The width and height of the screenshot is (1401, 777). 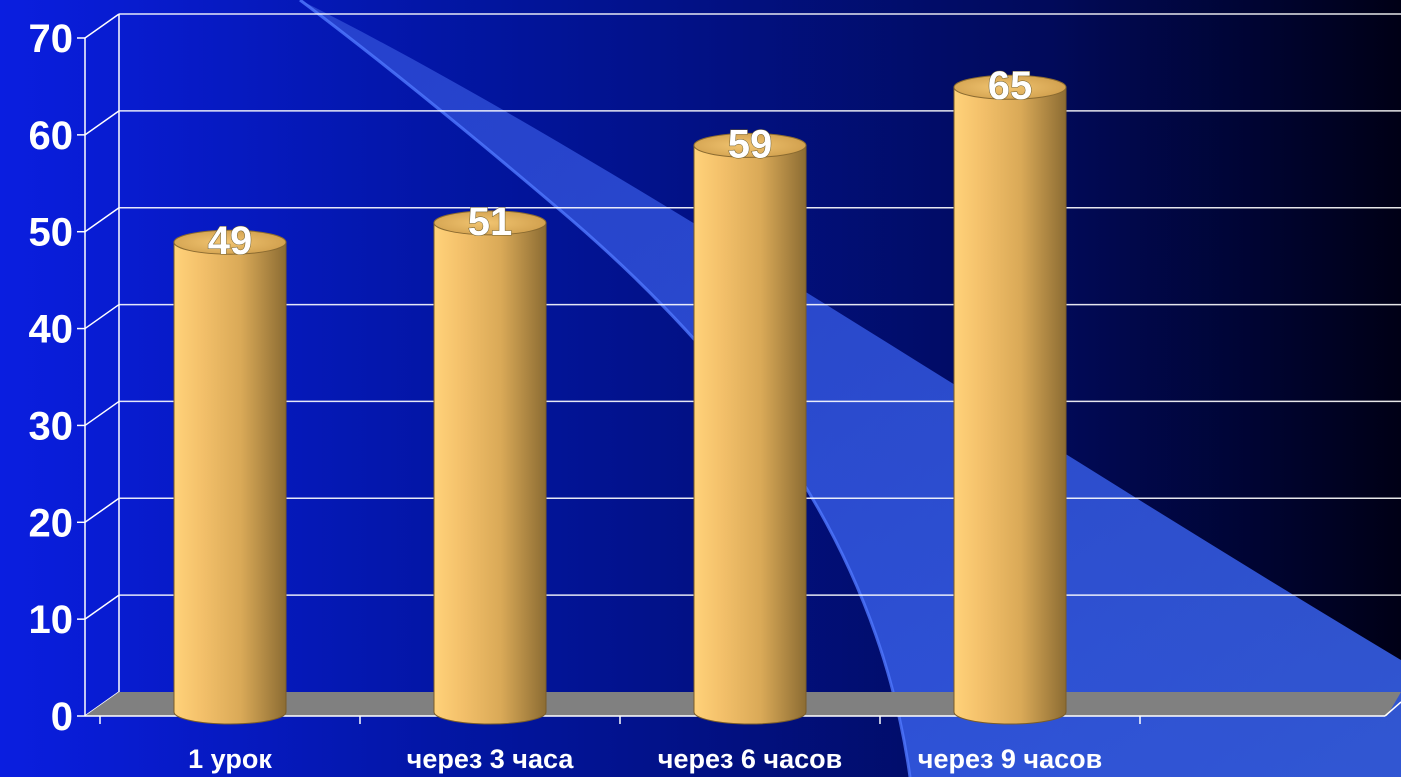 I want to click on data-label: 59, so click(x=750, y=144).